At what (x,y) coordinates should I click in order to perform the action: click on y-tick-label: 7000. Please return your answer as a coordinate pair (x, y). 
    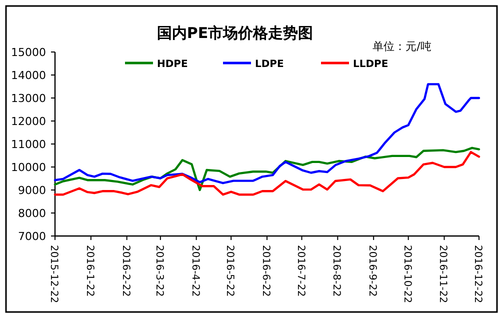
    Looking at the image, I should click on (32, 236).